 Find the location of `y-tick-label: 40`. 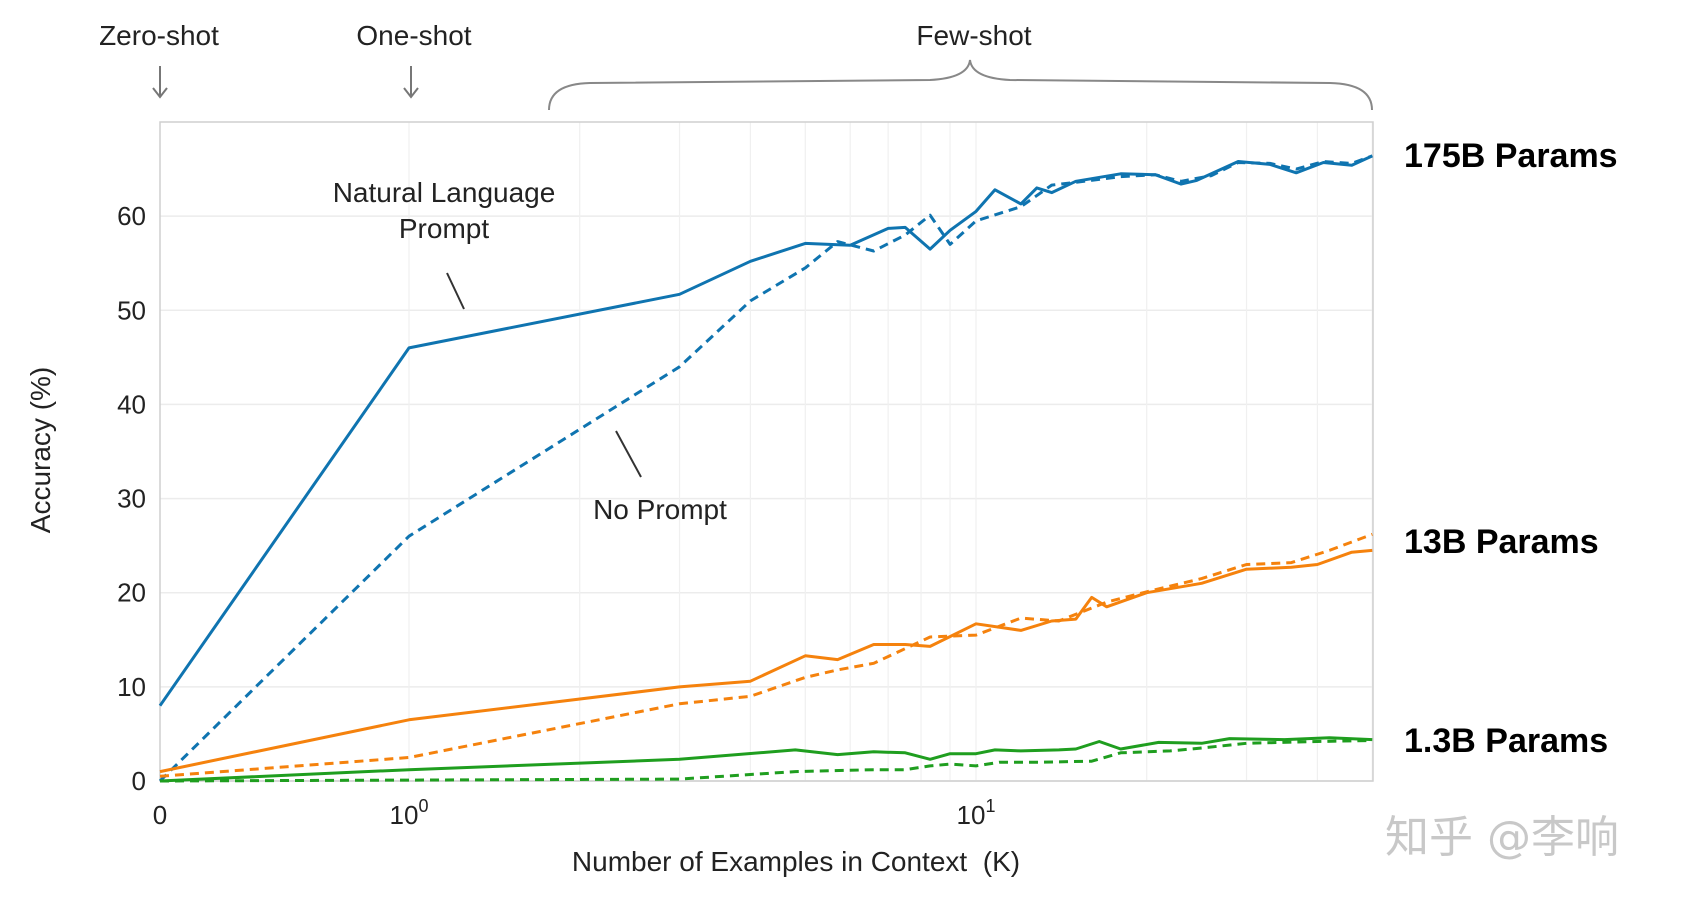

y-tick-label: 40 is located at coordinates (131, 404).